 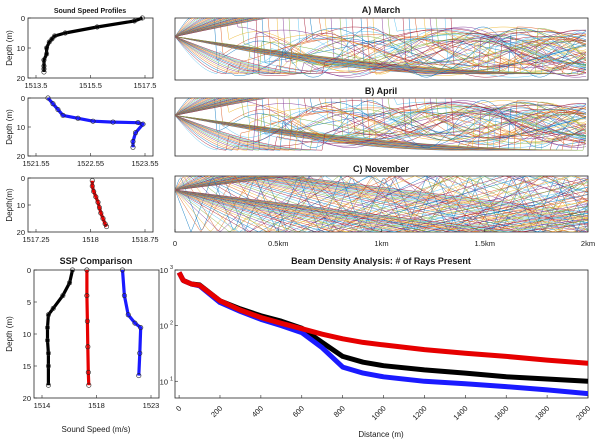 What do you see at coordinates (542, 413) in the screenshot?
I see `beam-density-xtick-label: 1800` at bounding box center [542, 413].